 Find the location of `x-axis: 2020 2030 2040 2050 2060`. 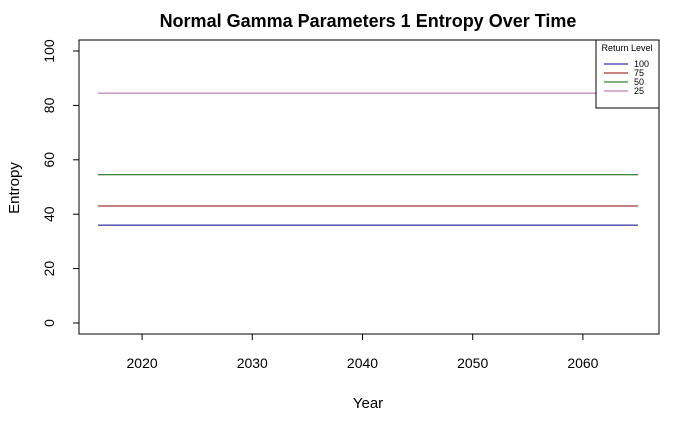

x-axis: 2020 2030 2040 2050 2060 is located at coordinates (363, 352).